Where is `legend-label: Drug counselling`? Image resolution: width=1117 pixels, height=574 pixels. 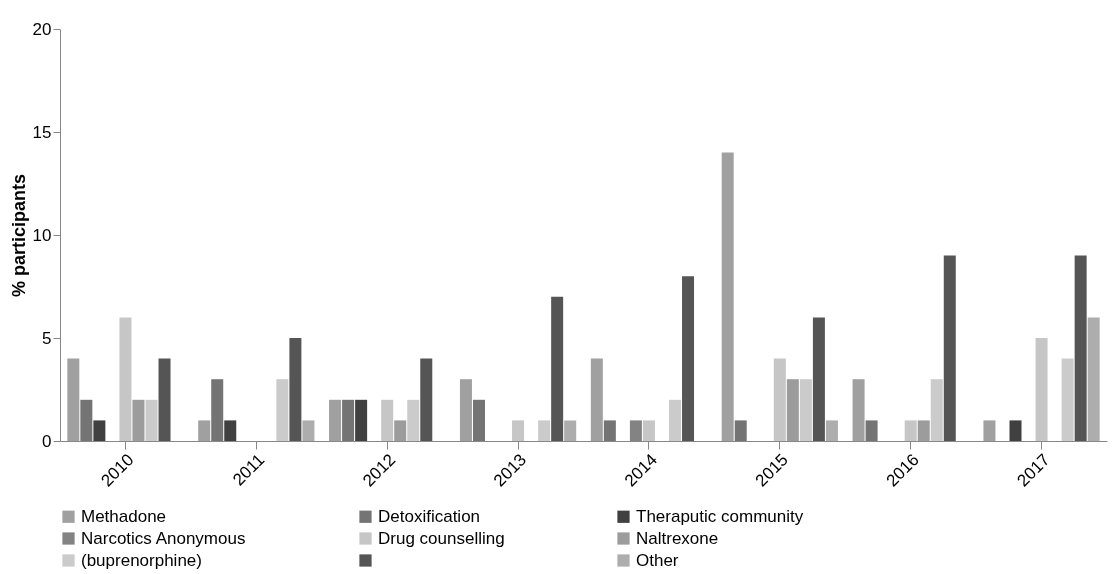 legend-label: Drug counselling is located at coordinates (441, 538).